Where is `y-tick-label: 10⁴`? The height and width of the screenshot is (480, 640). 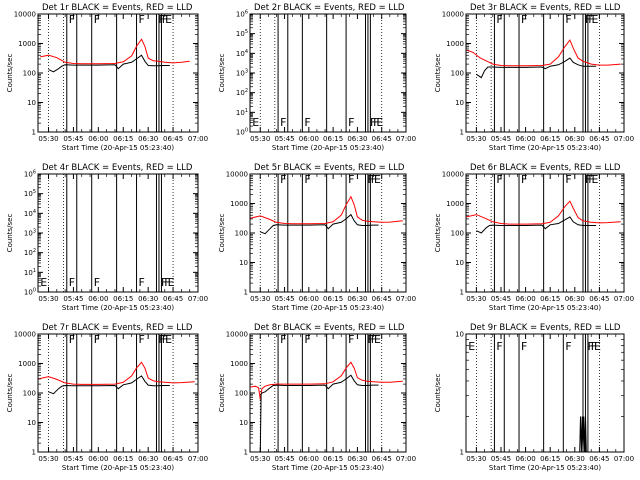 y-tick-label: 10⁴ is located at coordinates (242, 53).